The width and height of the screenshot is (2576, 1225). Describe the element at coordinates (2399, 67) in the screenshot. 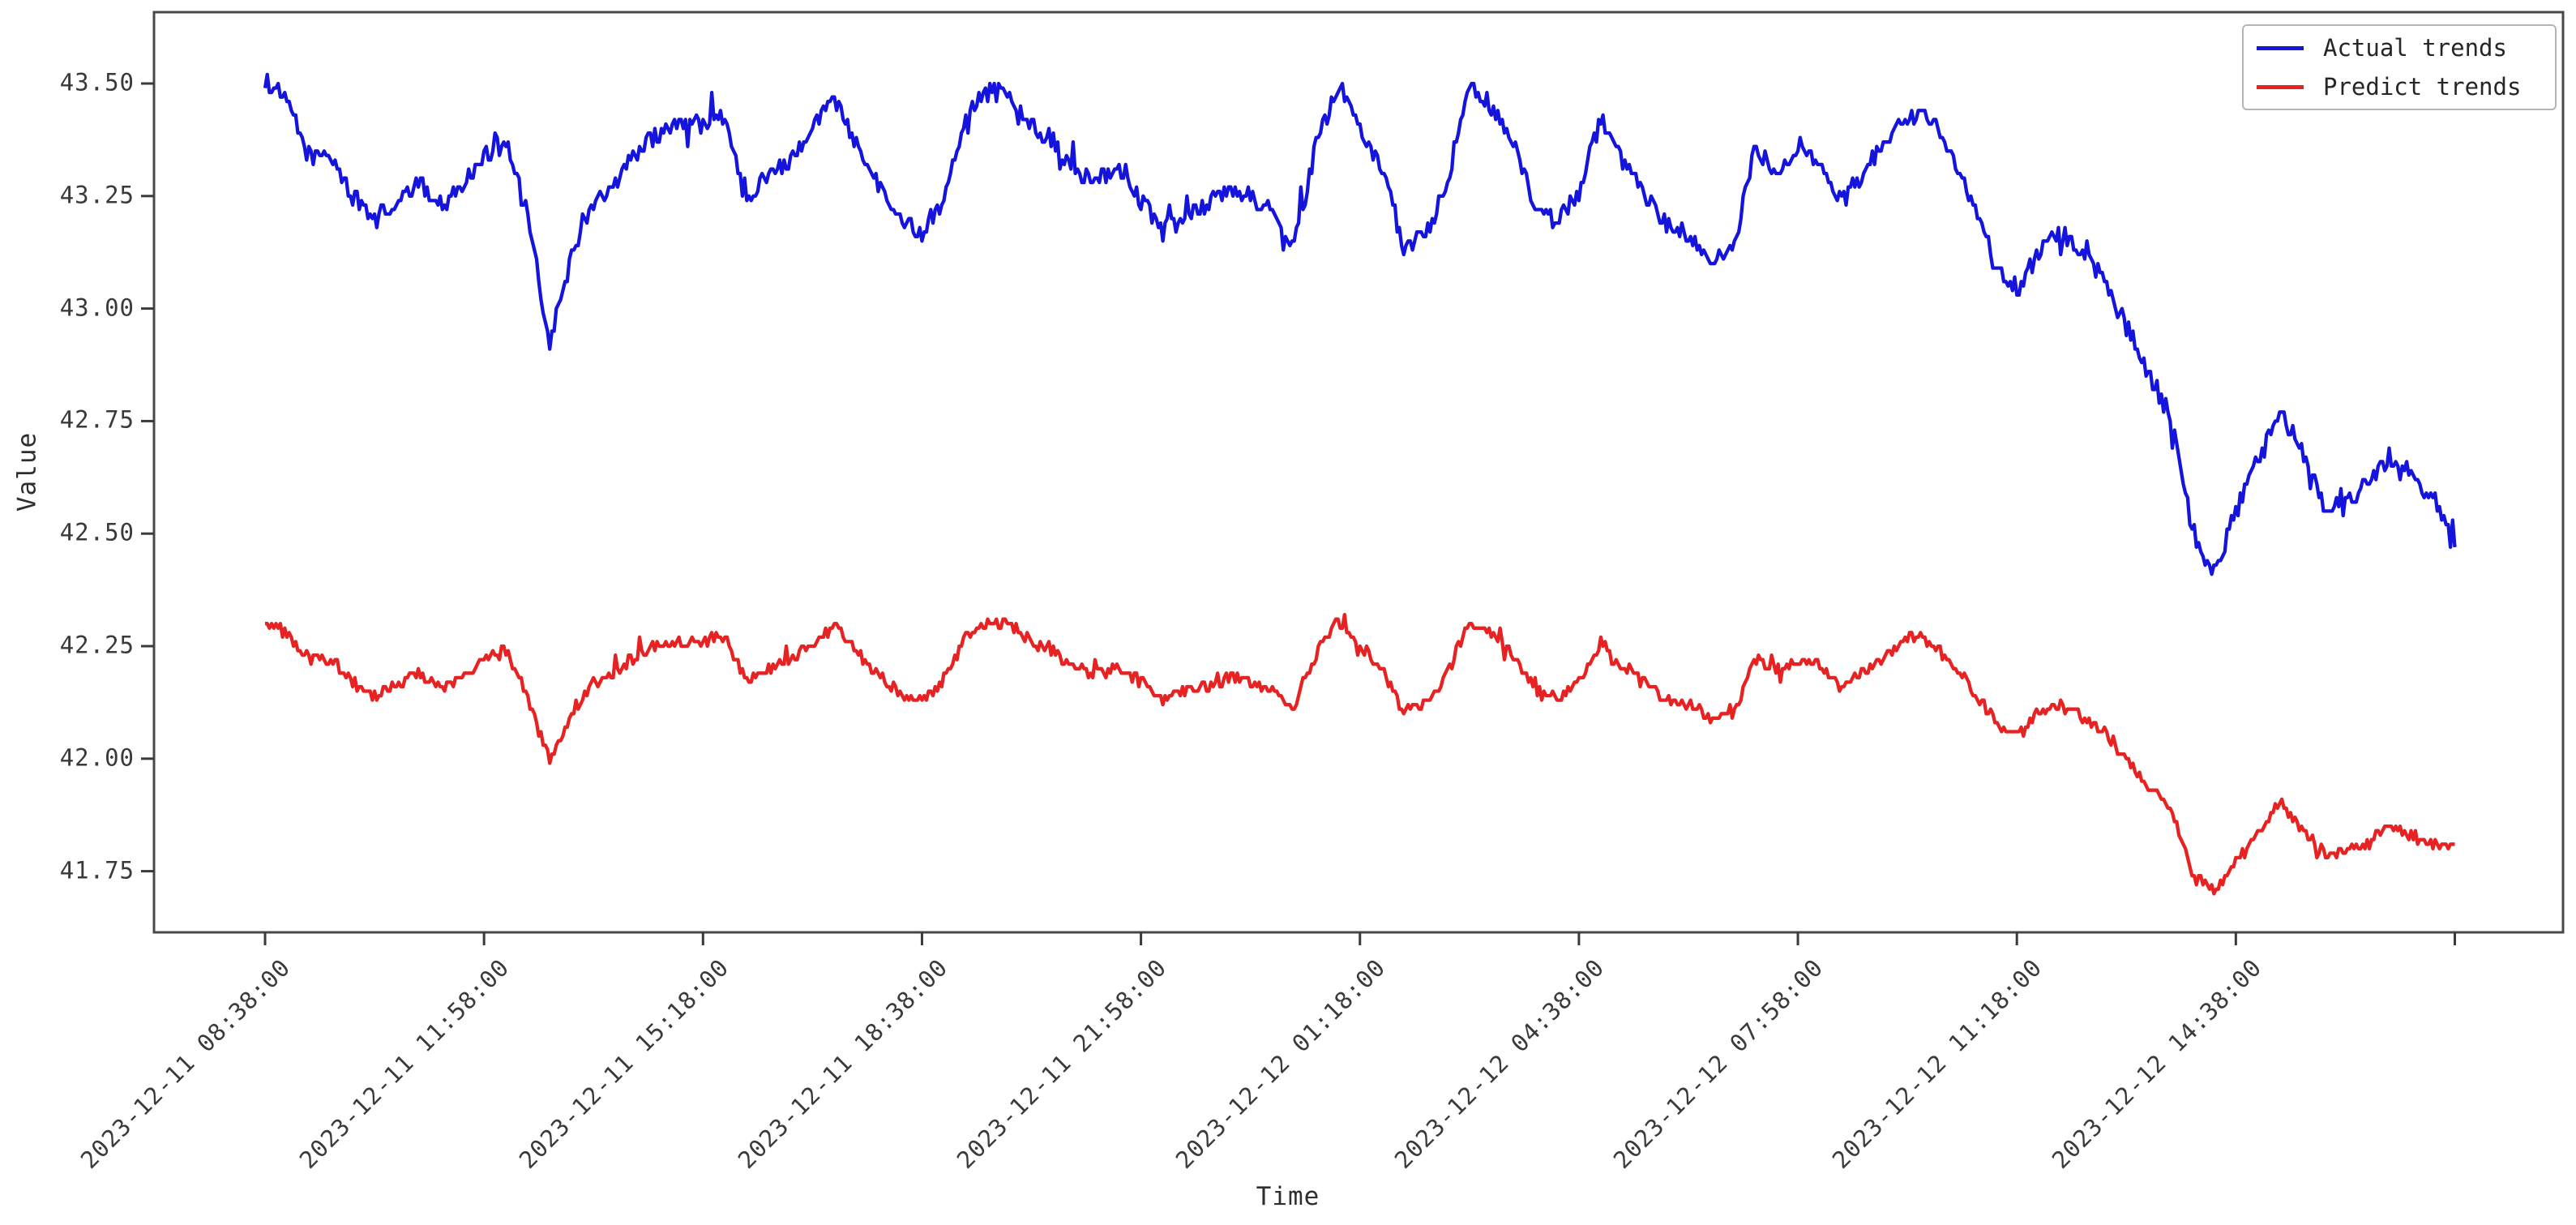

I see `legend: Actual trends Predict trends` at that location.